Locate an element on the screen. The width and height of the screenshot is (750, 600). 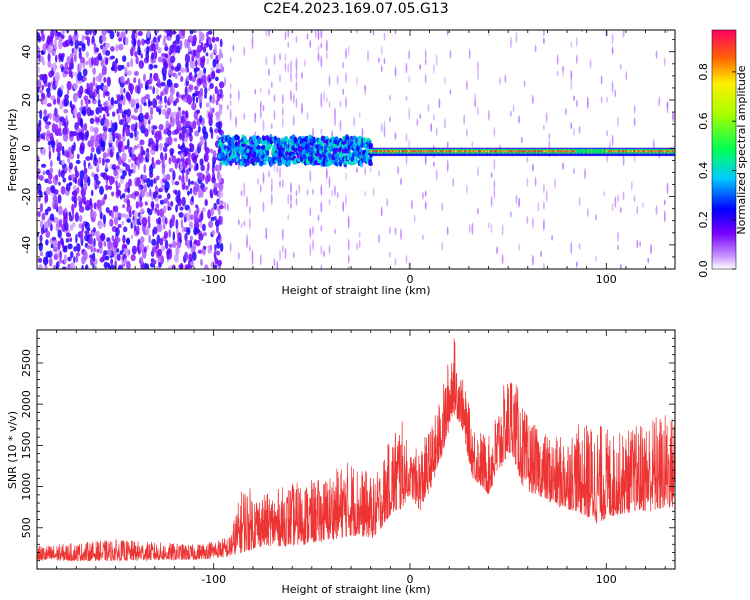
x-tick-label: 0 is located at coordinates (409, 579).